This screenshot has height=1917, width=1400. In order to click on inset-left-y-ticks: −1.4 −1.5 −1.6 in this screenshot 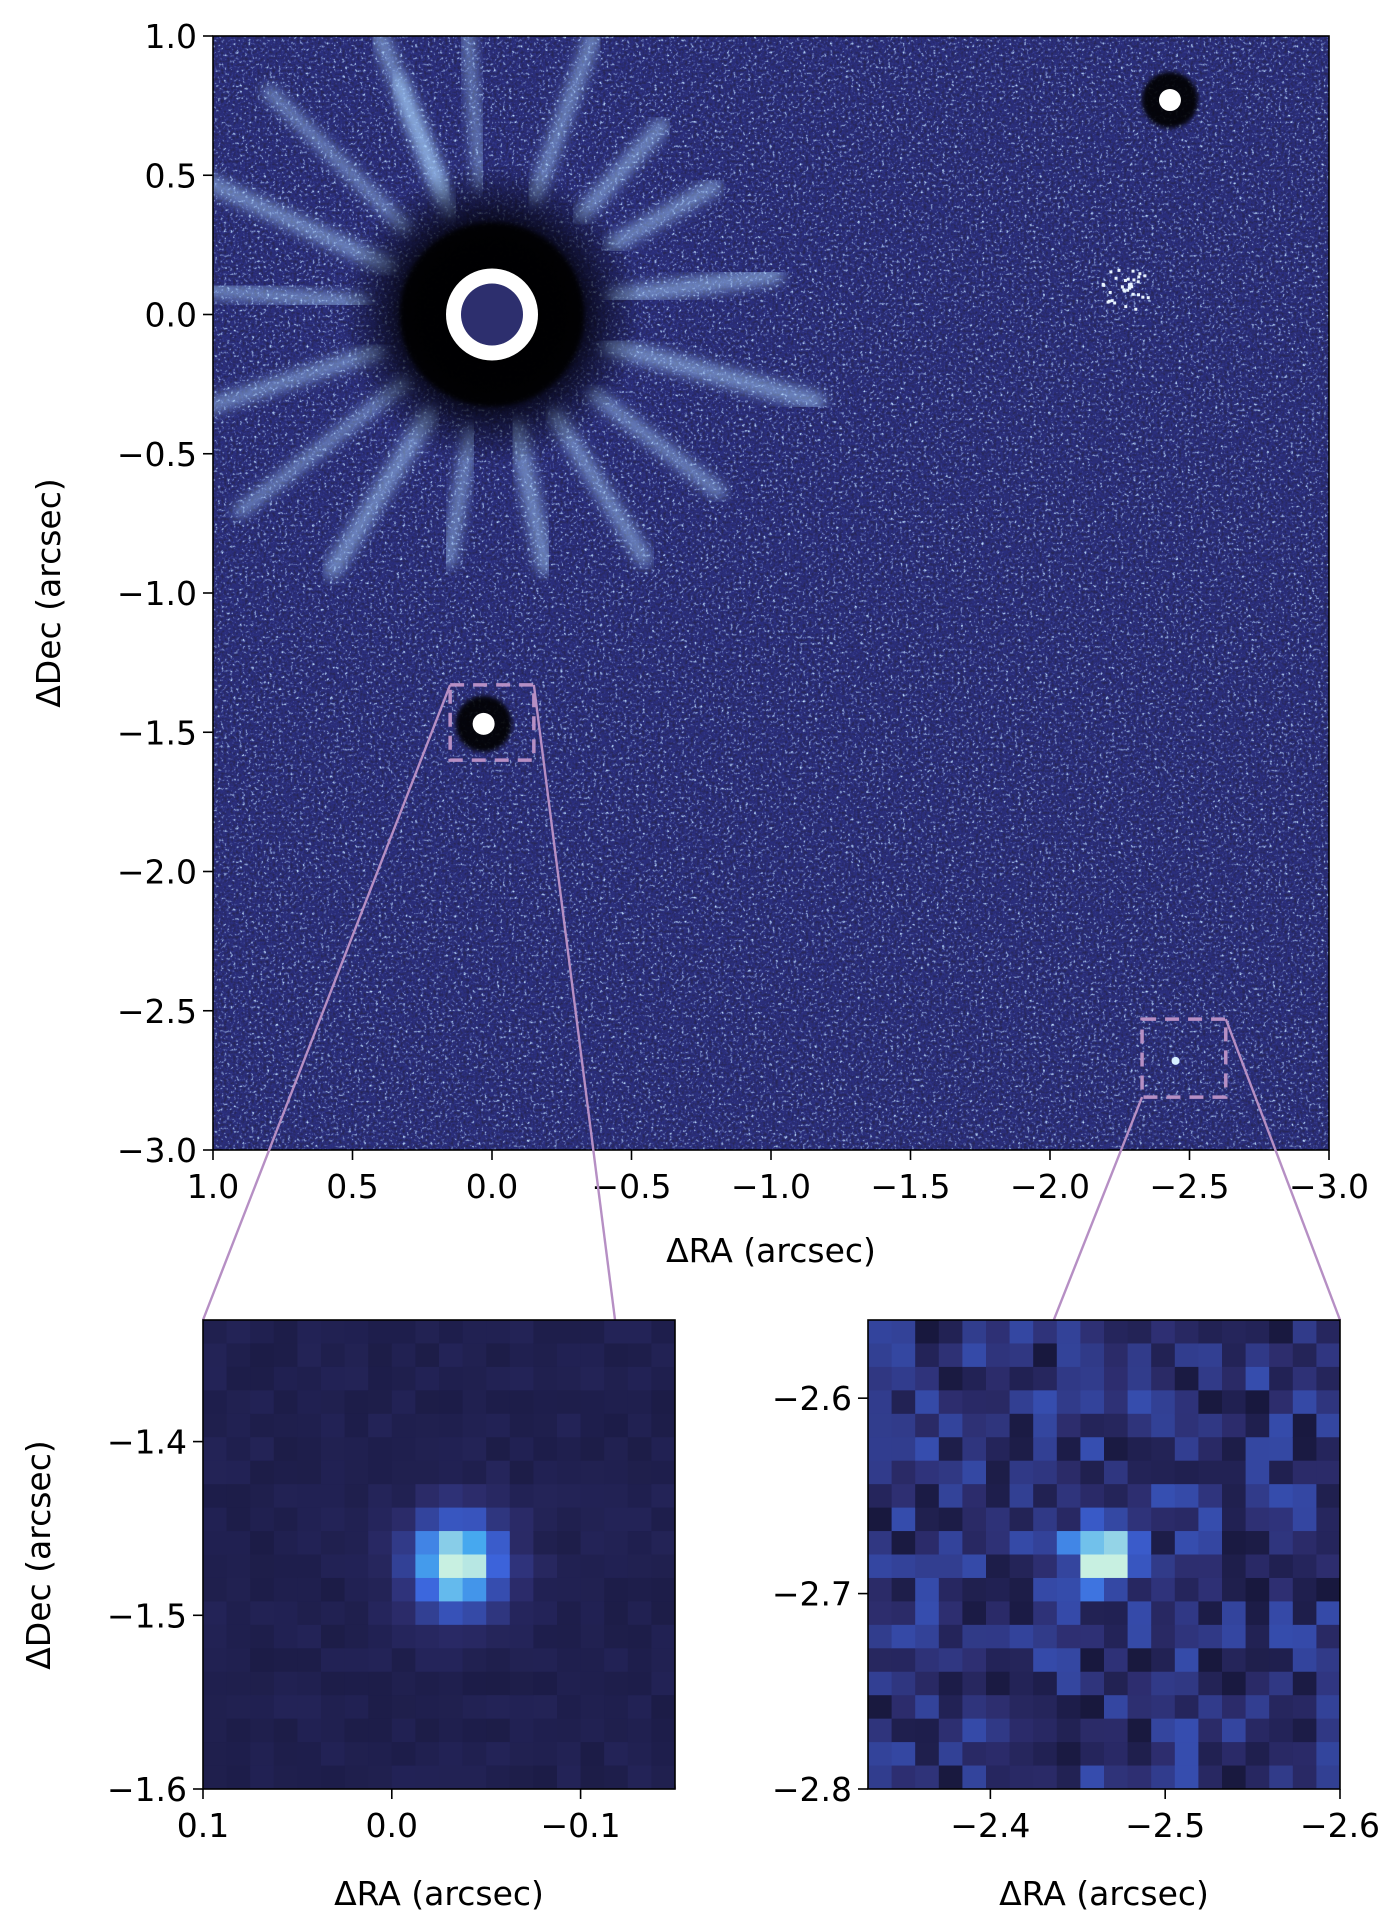, I will do `click(155, 1616)`.